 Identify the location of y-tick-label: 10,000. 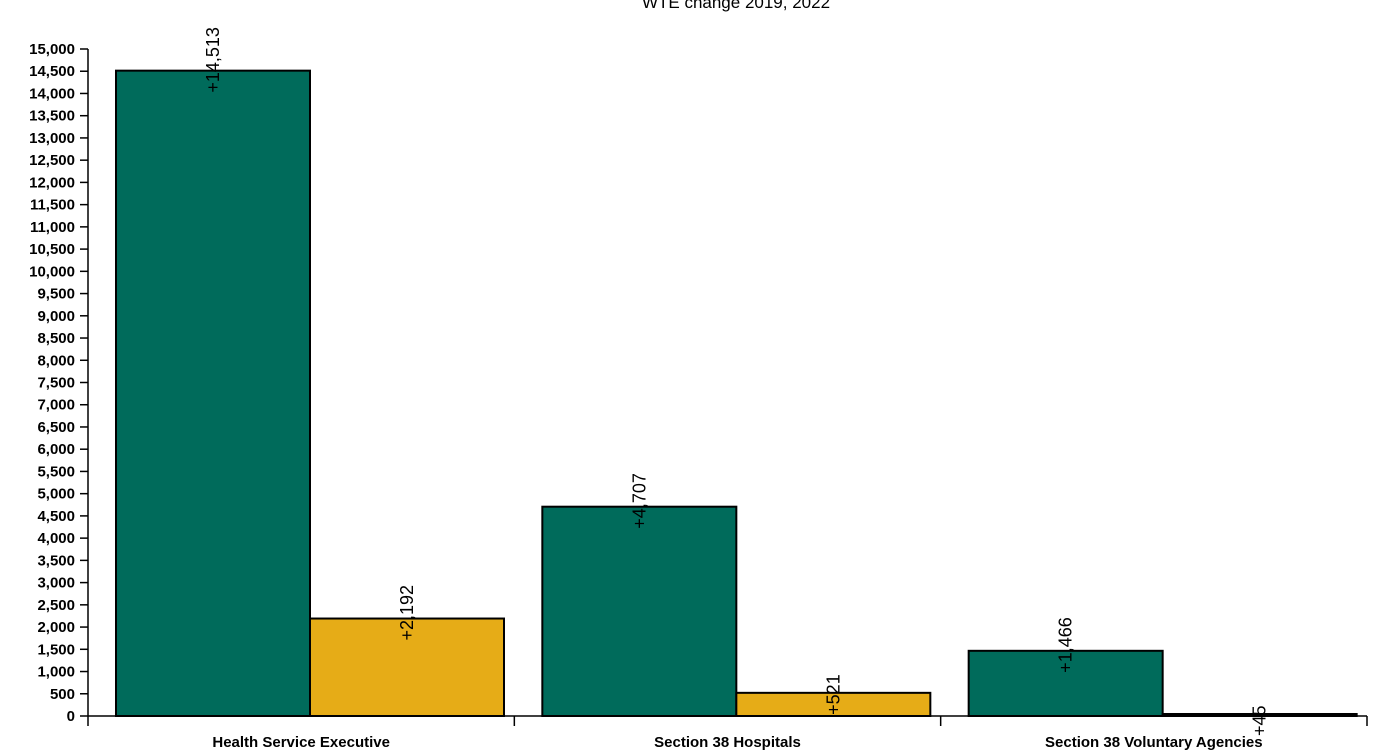
(52, 271).